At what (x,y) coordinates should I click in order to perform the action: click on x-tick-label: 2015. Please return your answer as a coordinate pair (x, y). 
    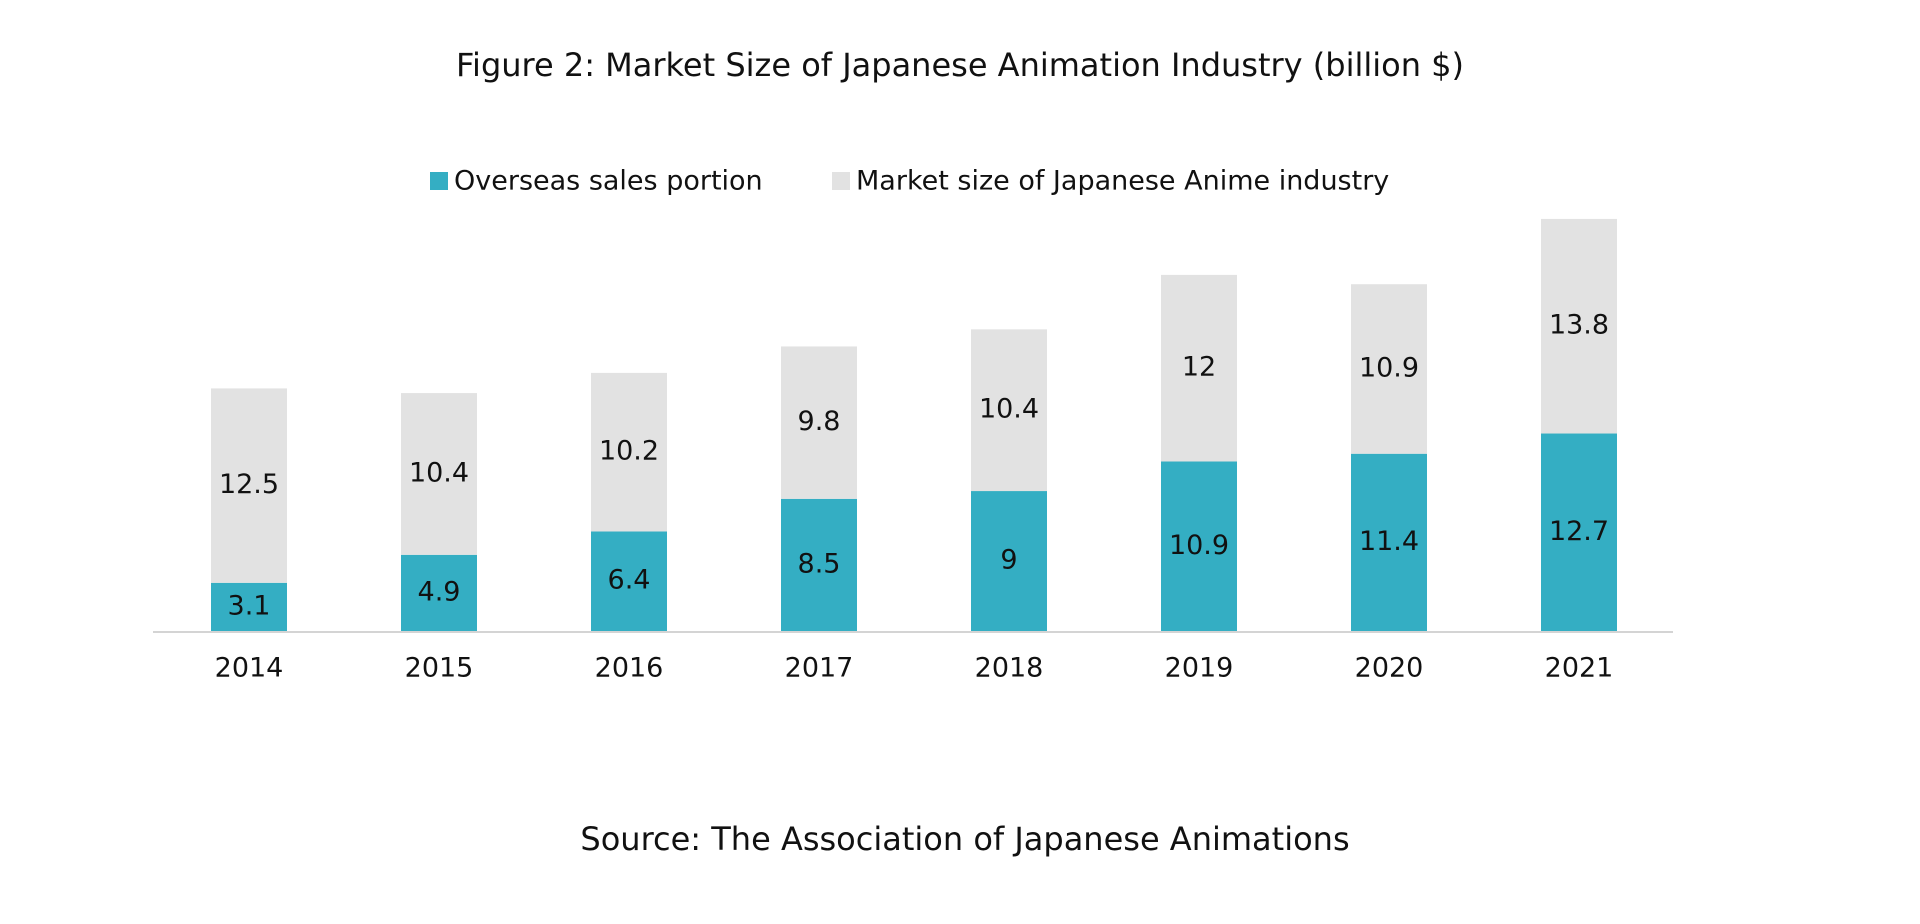
    Looking at the image, I should click on (439, 668).